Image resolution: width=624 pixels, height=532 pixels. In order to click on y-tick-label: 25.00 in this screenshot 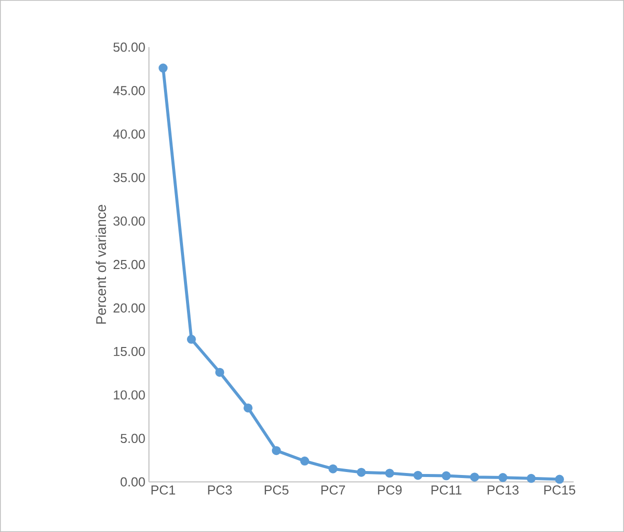, I will do `click(129, 265)`.